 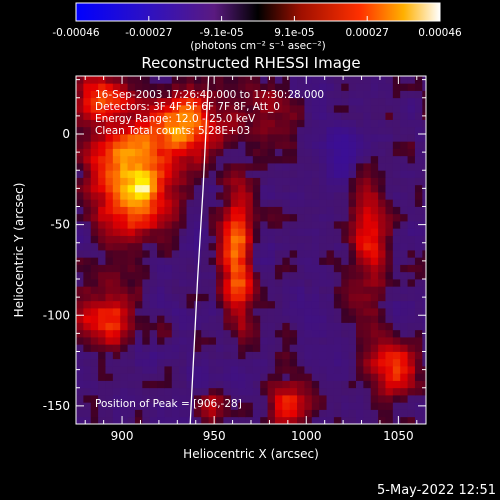 I want to click on annotation-time-range: 16-Sep-2003 17:26:40.000 to 17:30:28.000, so click(x=209, y=95).